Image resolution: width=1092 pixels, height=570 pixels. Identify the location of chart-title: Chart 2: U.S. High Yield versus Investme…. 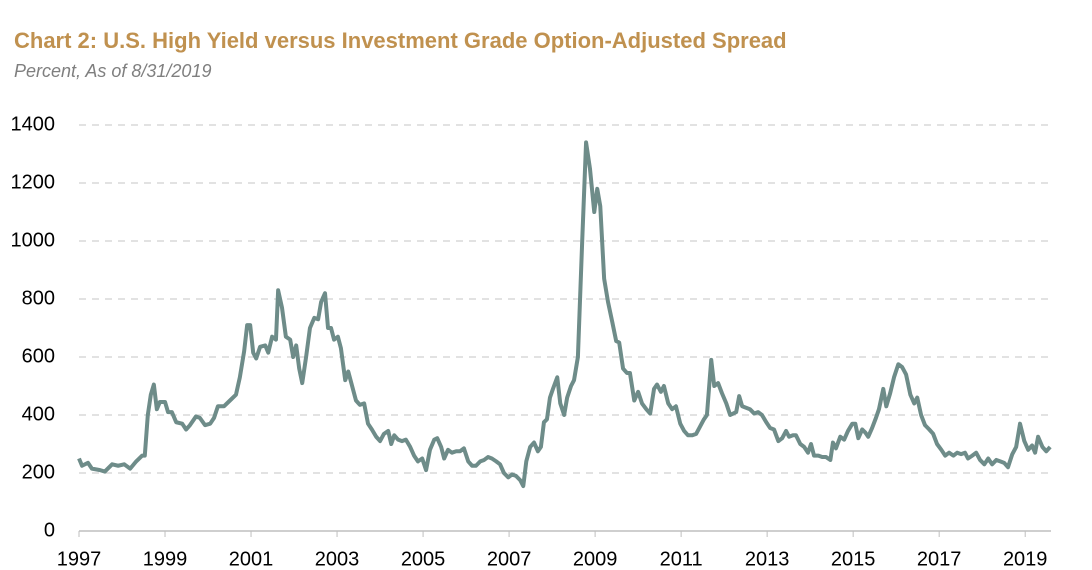
(400, 40).